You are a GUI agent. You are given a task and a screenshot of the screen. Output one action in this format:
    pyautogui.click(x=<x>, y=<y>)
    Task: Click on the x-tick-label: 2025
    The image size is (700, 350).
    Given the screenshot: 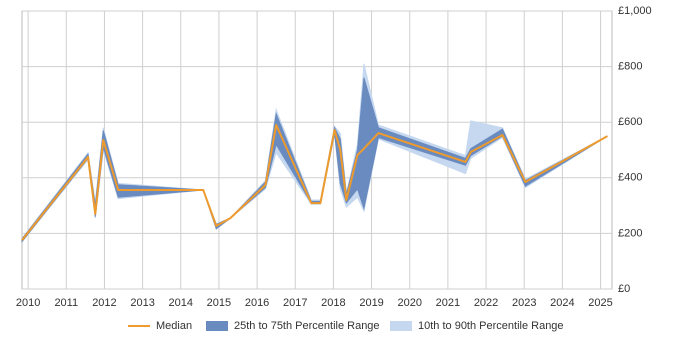 What is the action you would take?
    pyautogui.click(x=600, y=303)
    